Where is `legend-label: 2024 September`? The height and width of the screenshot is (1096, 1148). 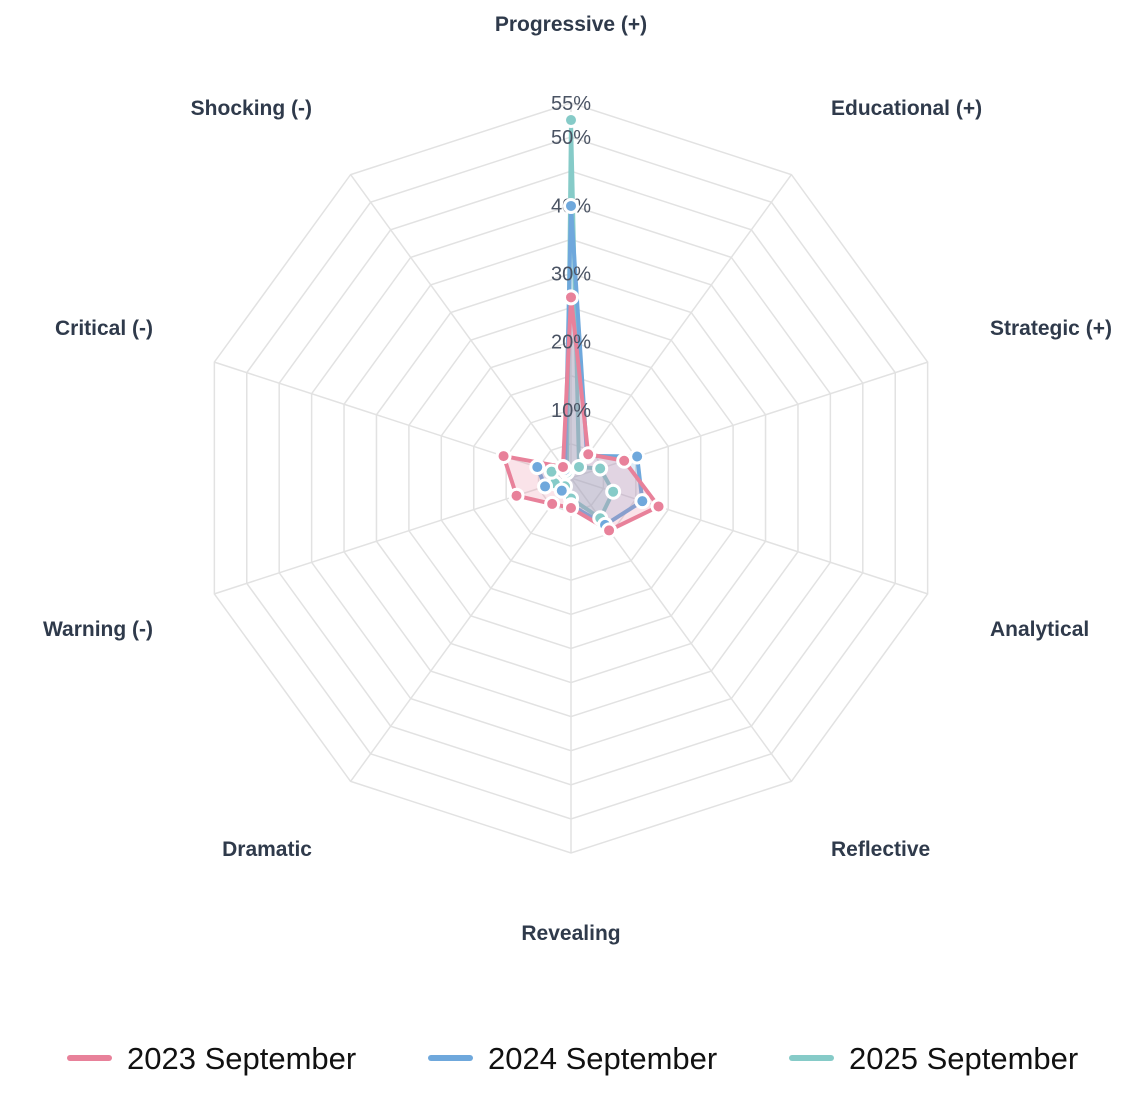
legend-label: 2024 September is located at coordinates (602, 1058).